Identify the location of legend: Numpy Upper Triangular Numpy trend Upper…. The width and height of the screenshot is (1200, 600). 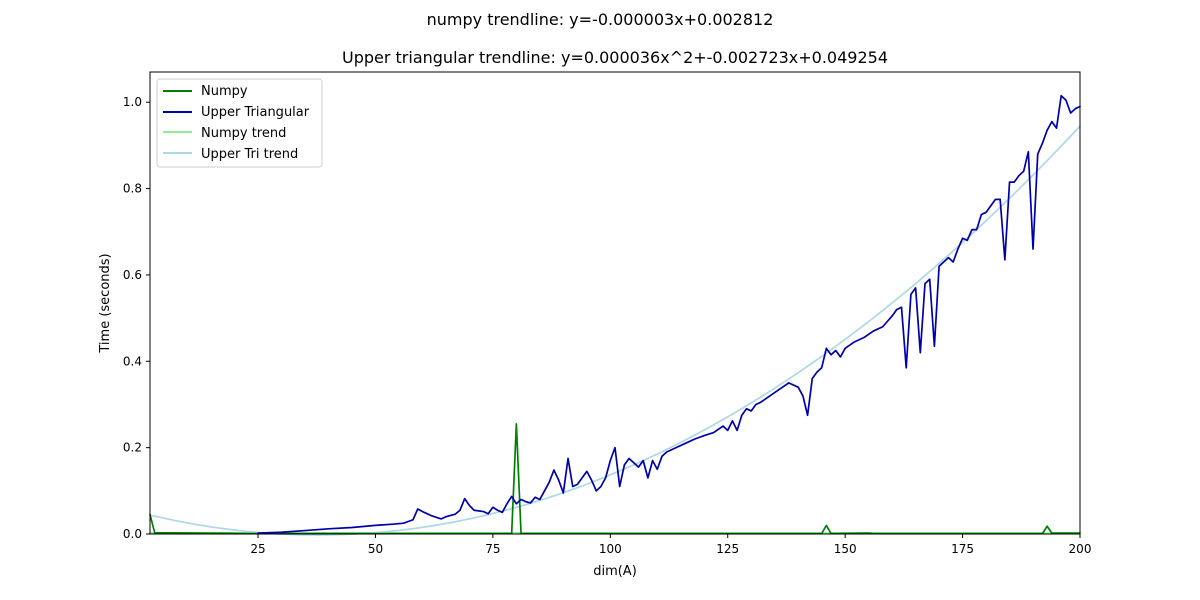
(239, 123).